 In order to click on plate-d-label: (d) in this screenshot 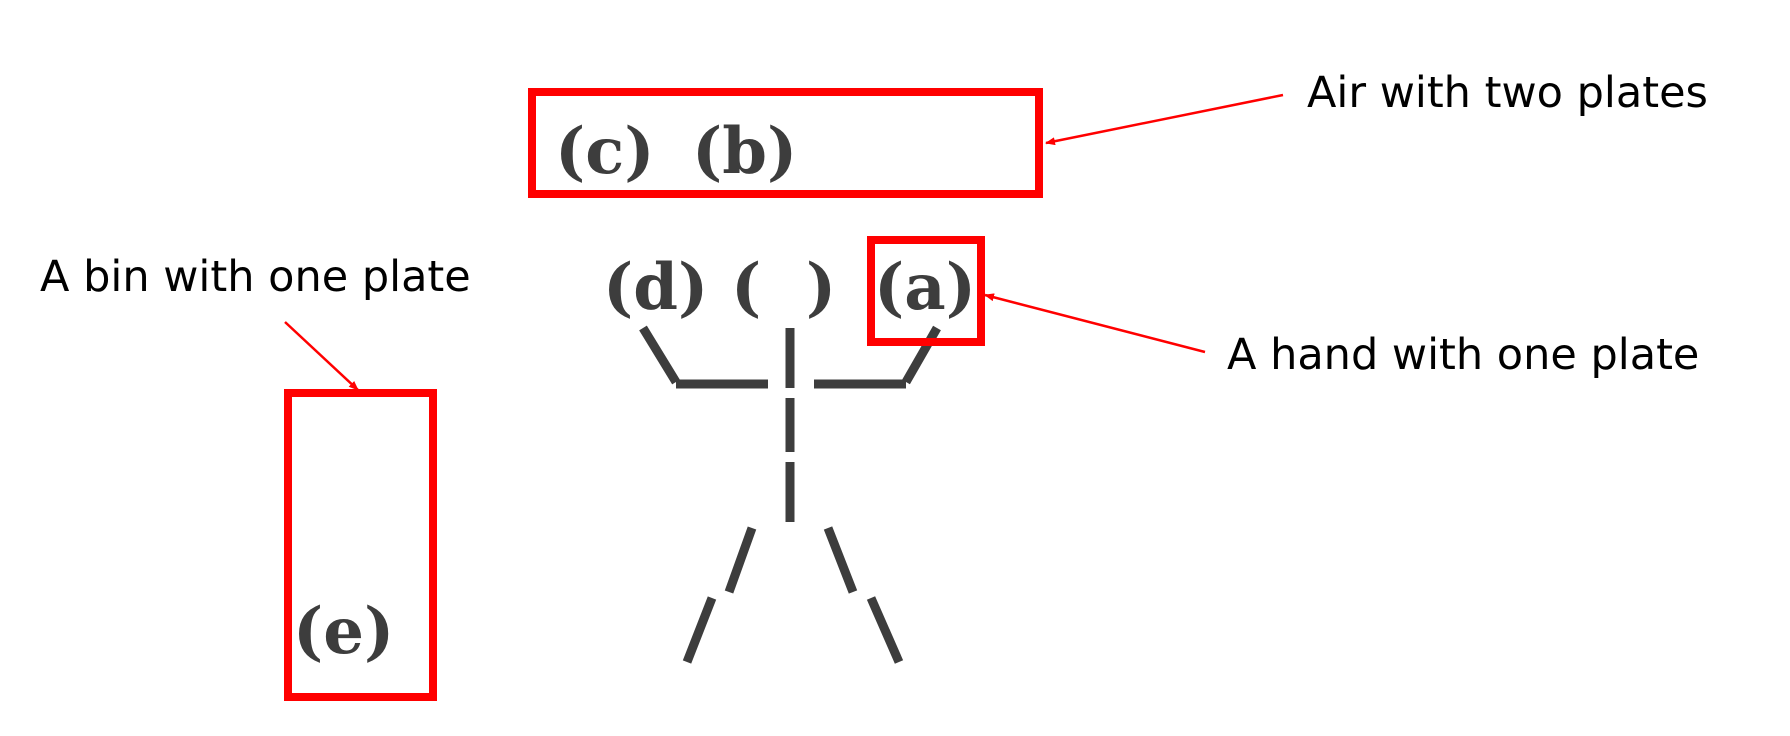, I will do `click(656, 287)`.